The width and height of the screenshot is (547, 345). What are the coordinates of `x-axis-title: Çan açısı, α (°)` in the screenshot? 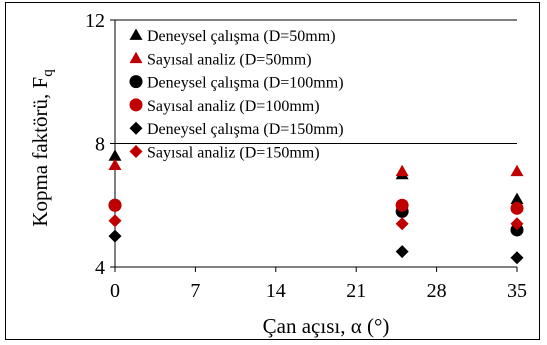 It's located at (326, 326).